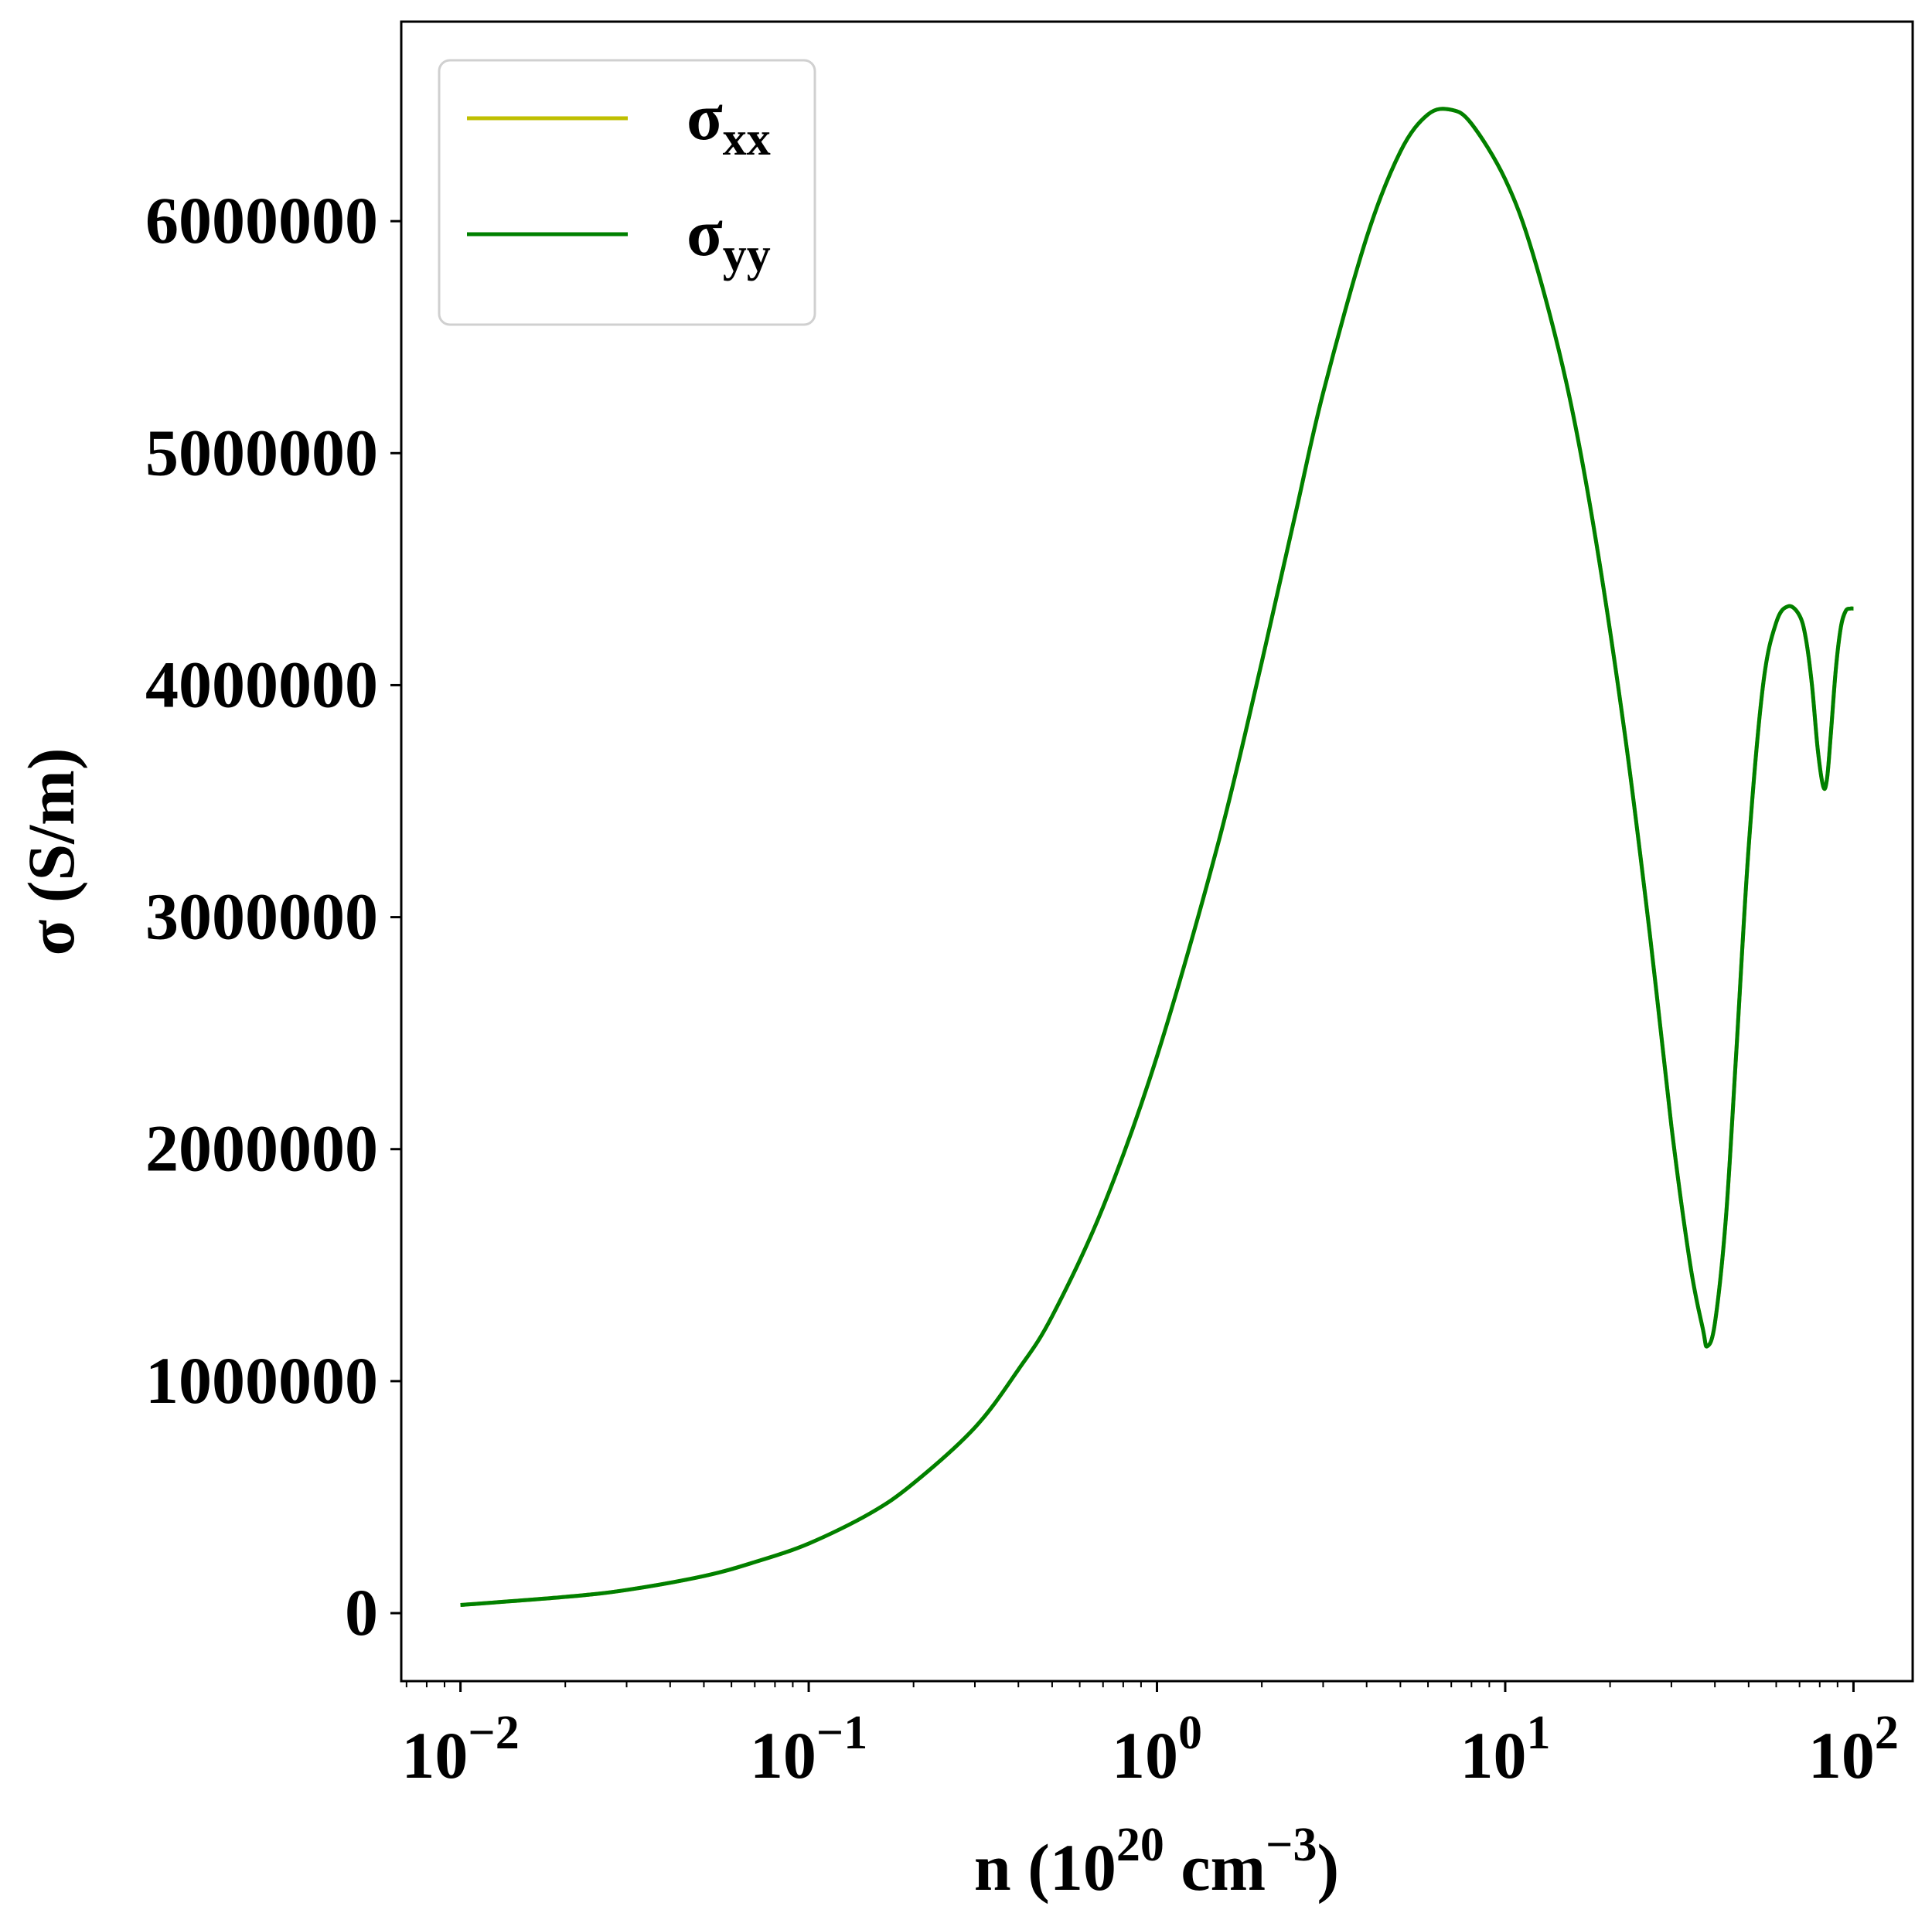 This screenshot has width=1932, height=1930. I want to click on x-tick-label-exp-4: 2, so click(1887, 1733).